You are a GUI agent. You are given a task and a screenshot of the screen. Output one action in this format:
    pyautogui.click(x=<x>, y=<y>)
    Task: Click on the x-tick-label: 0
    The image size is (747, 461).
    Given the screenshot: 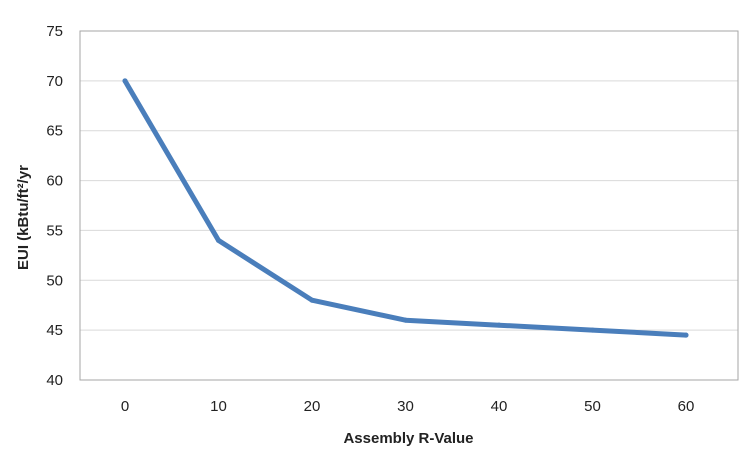 What is the action you would take?
    pyautogui.click(x=125, y=406)
    